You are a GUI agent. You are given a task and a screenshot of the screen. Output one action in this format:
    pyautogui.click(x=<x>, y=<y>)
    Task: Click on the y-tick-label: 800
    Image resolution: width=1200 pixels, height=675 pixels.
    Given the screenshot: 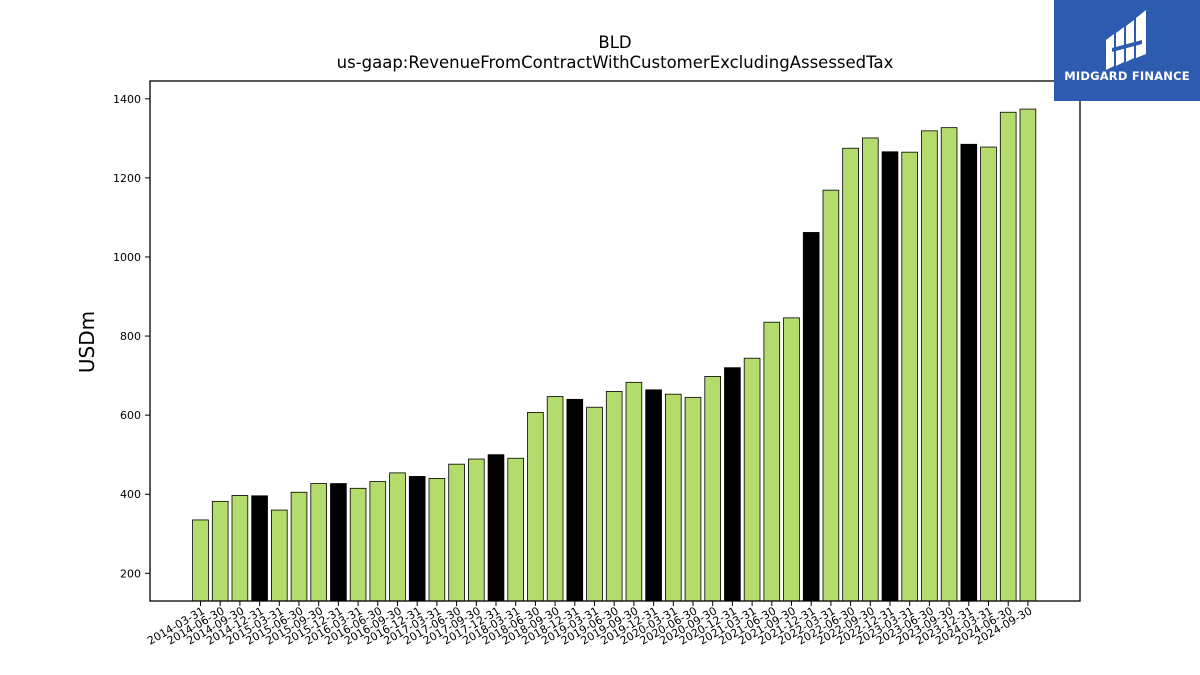 What is the action you would take?
    pyautogui.click(x=130, y=336)
    